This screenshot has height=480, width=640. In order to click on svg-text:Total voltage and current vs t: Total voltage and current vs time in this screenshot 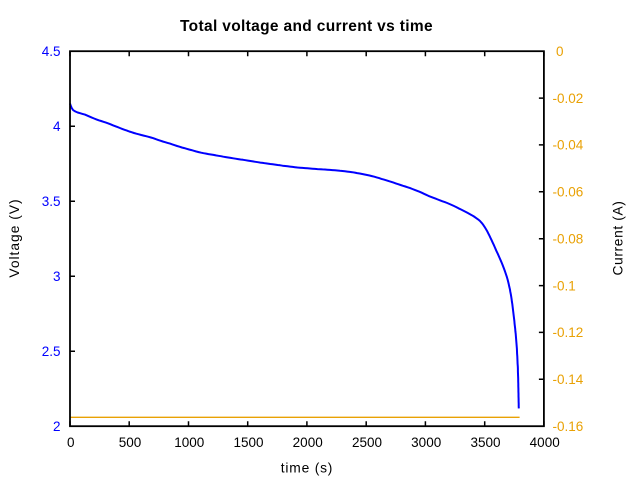, I will do `click(306, 26)`.